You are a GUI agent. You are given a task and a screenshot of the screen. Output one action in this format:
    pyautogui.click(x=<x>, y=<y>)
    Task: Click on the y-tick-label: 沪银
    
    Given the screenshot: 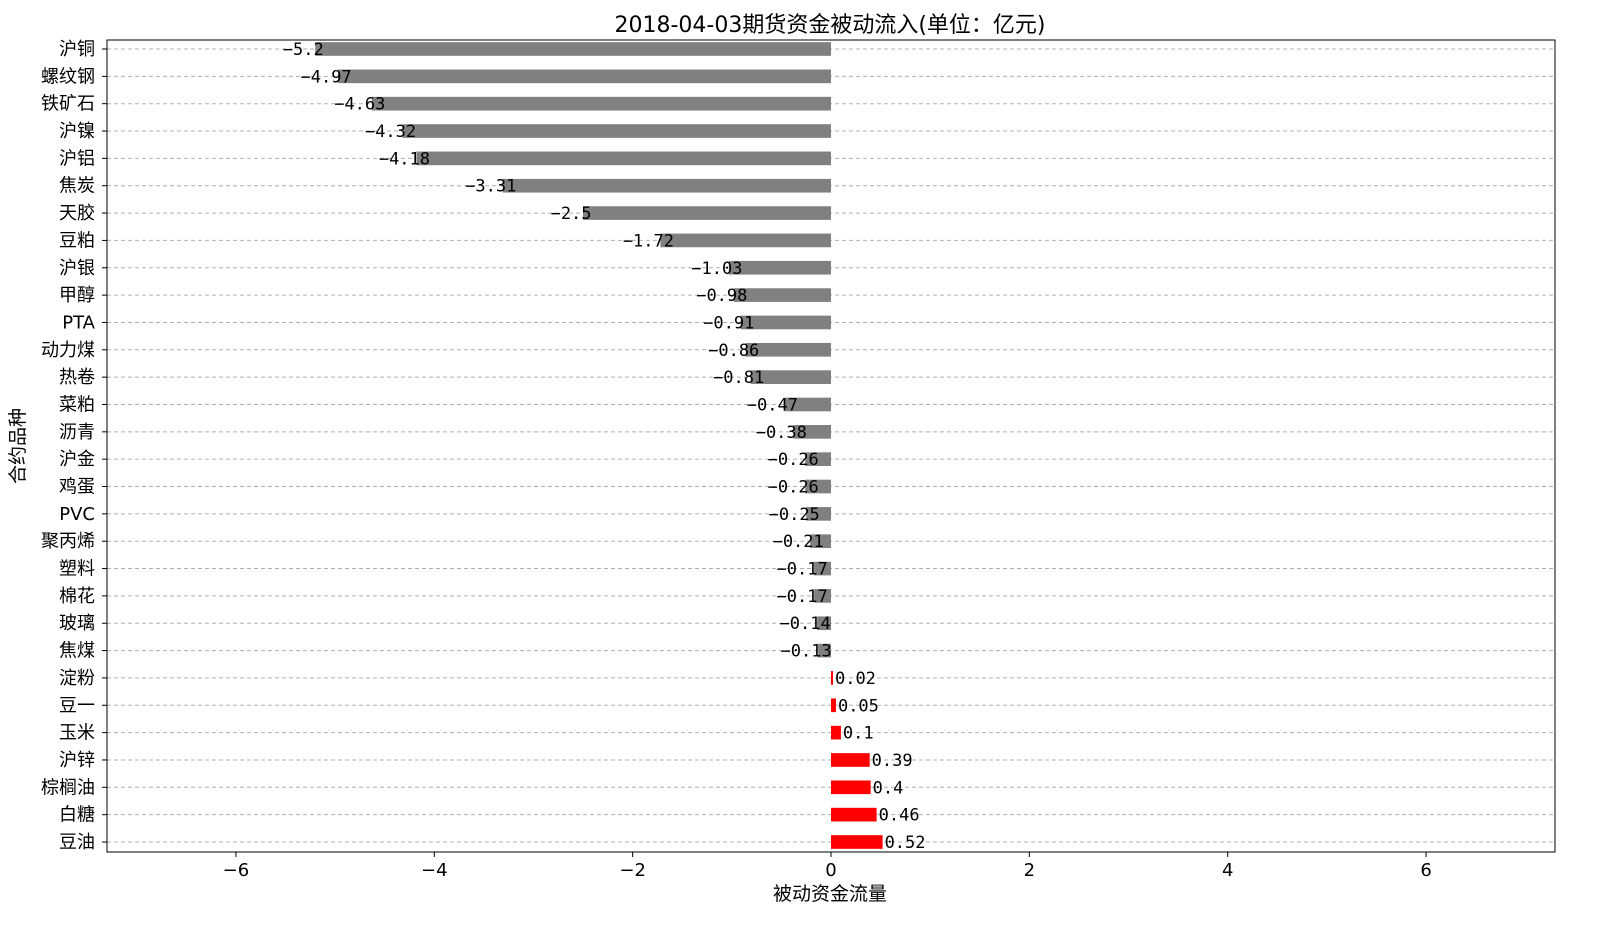 What is the action you would take?
    pyautogui.click(x=77, y=268)
    